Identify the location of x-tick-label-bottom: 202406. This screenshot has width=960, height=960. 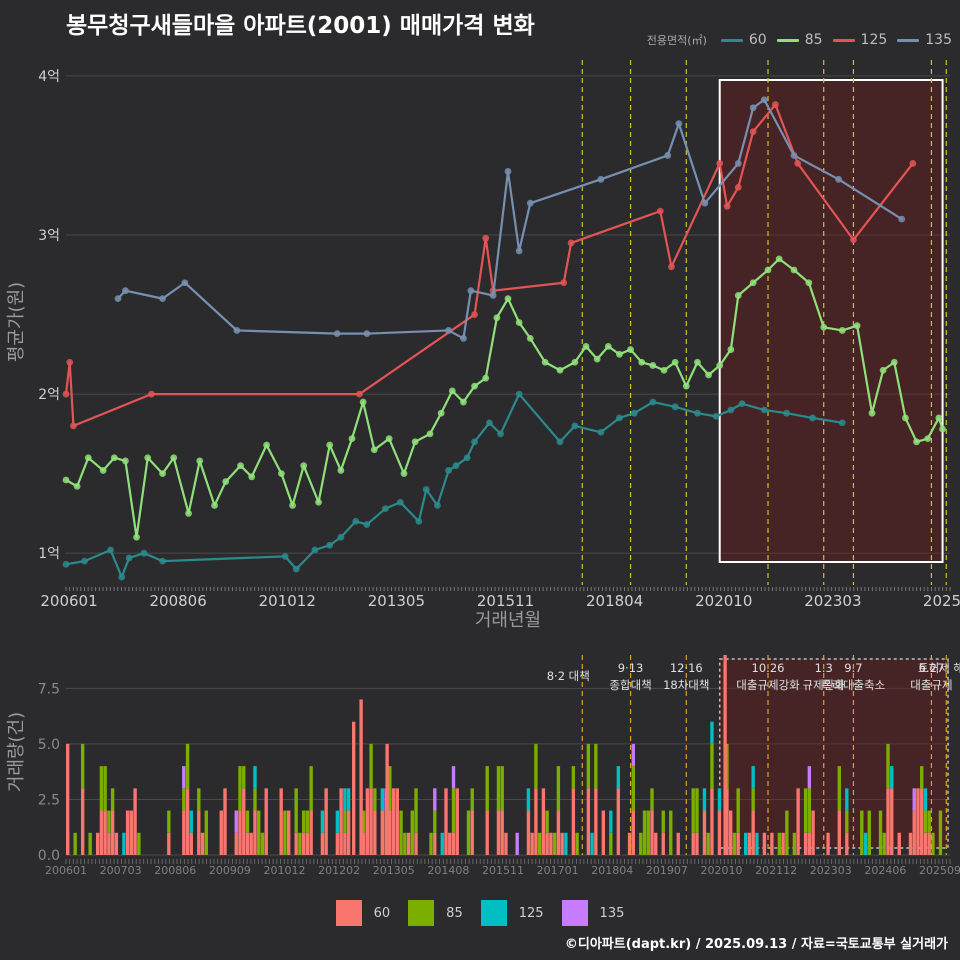
(885, 870).